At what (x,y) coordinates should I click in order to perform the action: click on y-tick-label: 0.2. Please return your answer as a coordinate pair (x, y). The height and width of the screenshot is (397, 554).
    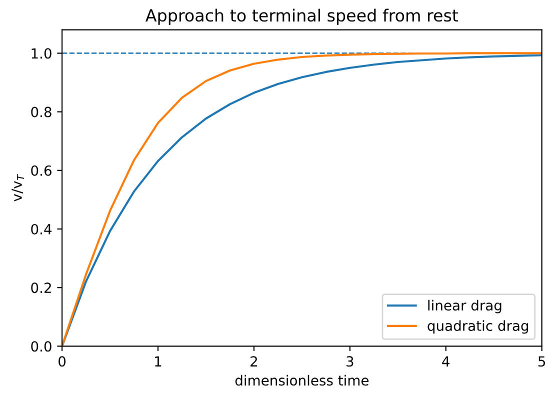
    Looking at the image, I should click on (41, 288).